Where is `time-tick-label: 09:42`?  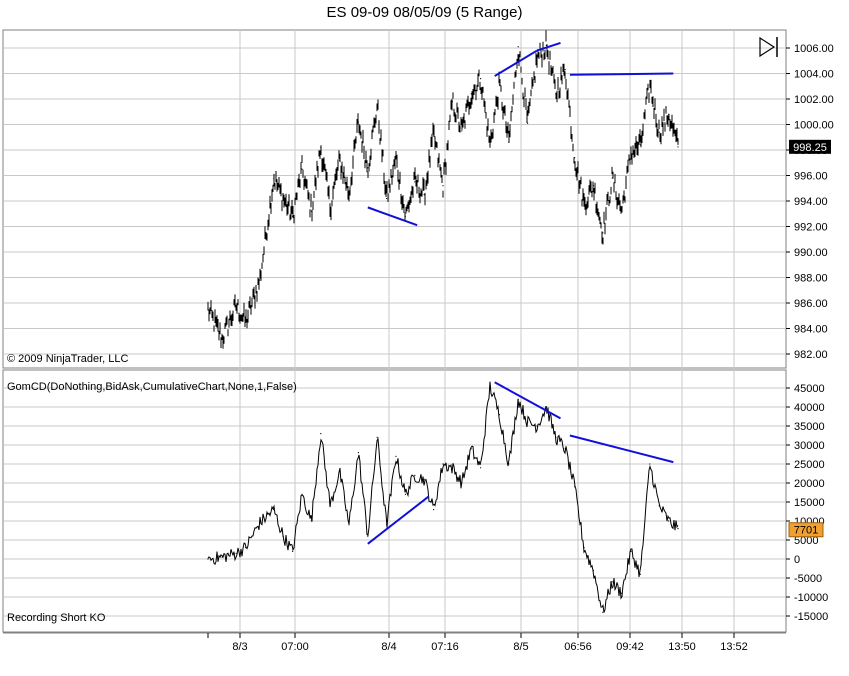 time-tick-label: 09:42 is located at coordinates (630, 647).